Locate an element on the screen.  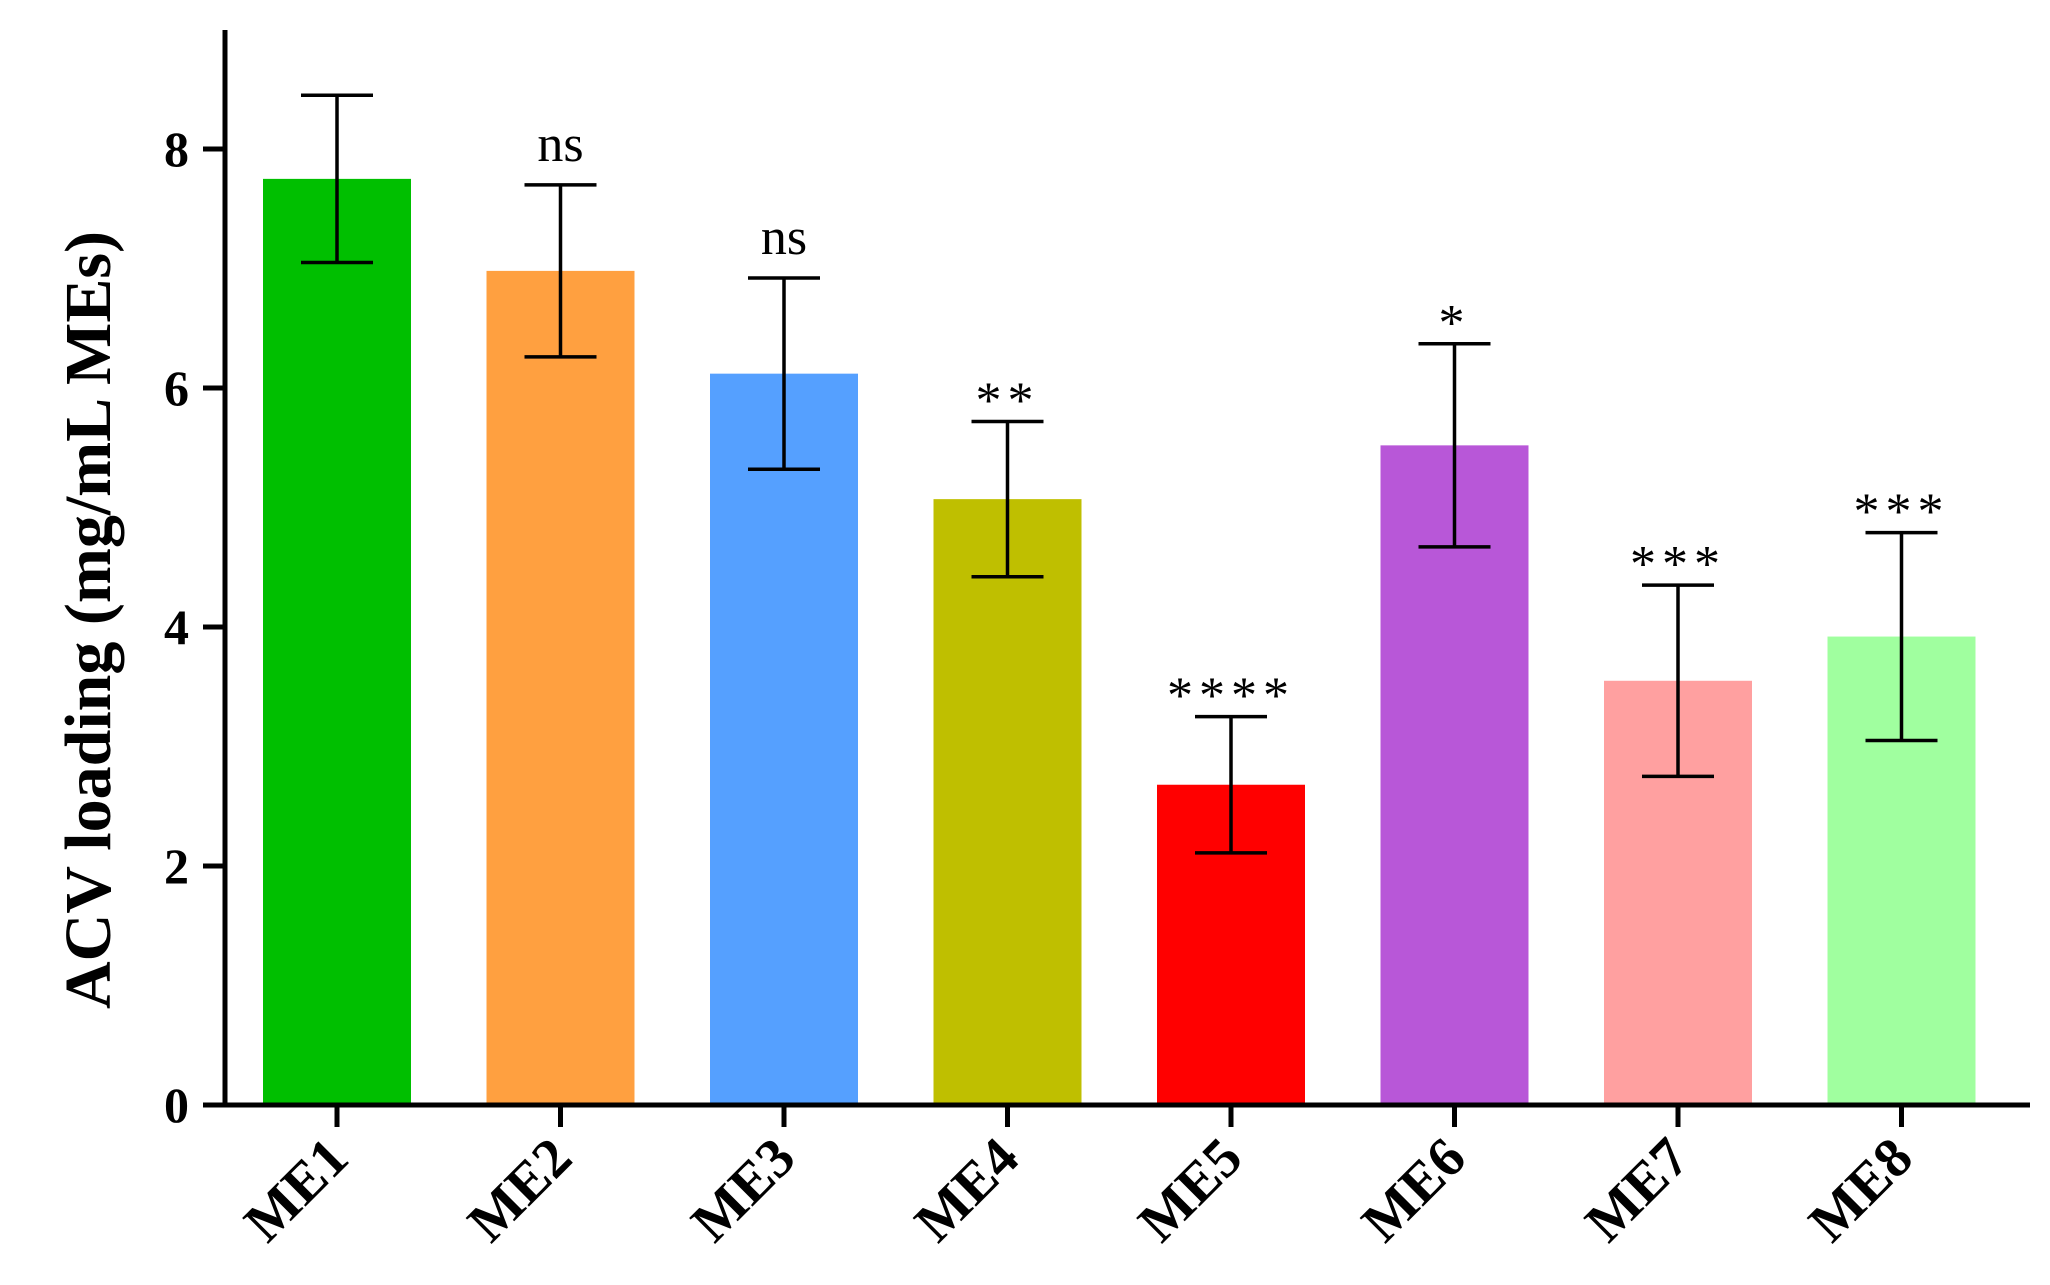
significance-label-me4: ** is located at coordinates (1008, 400).